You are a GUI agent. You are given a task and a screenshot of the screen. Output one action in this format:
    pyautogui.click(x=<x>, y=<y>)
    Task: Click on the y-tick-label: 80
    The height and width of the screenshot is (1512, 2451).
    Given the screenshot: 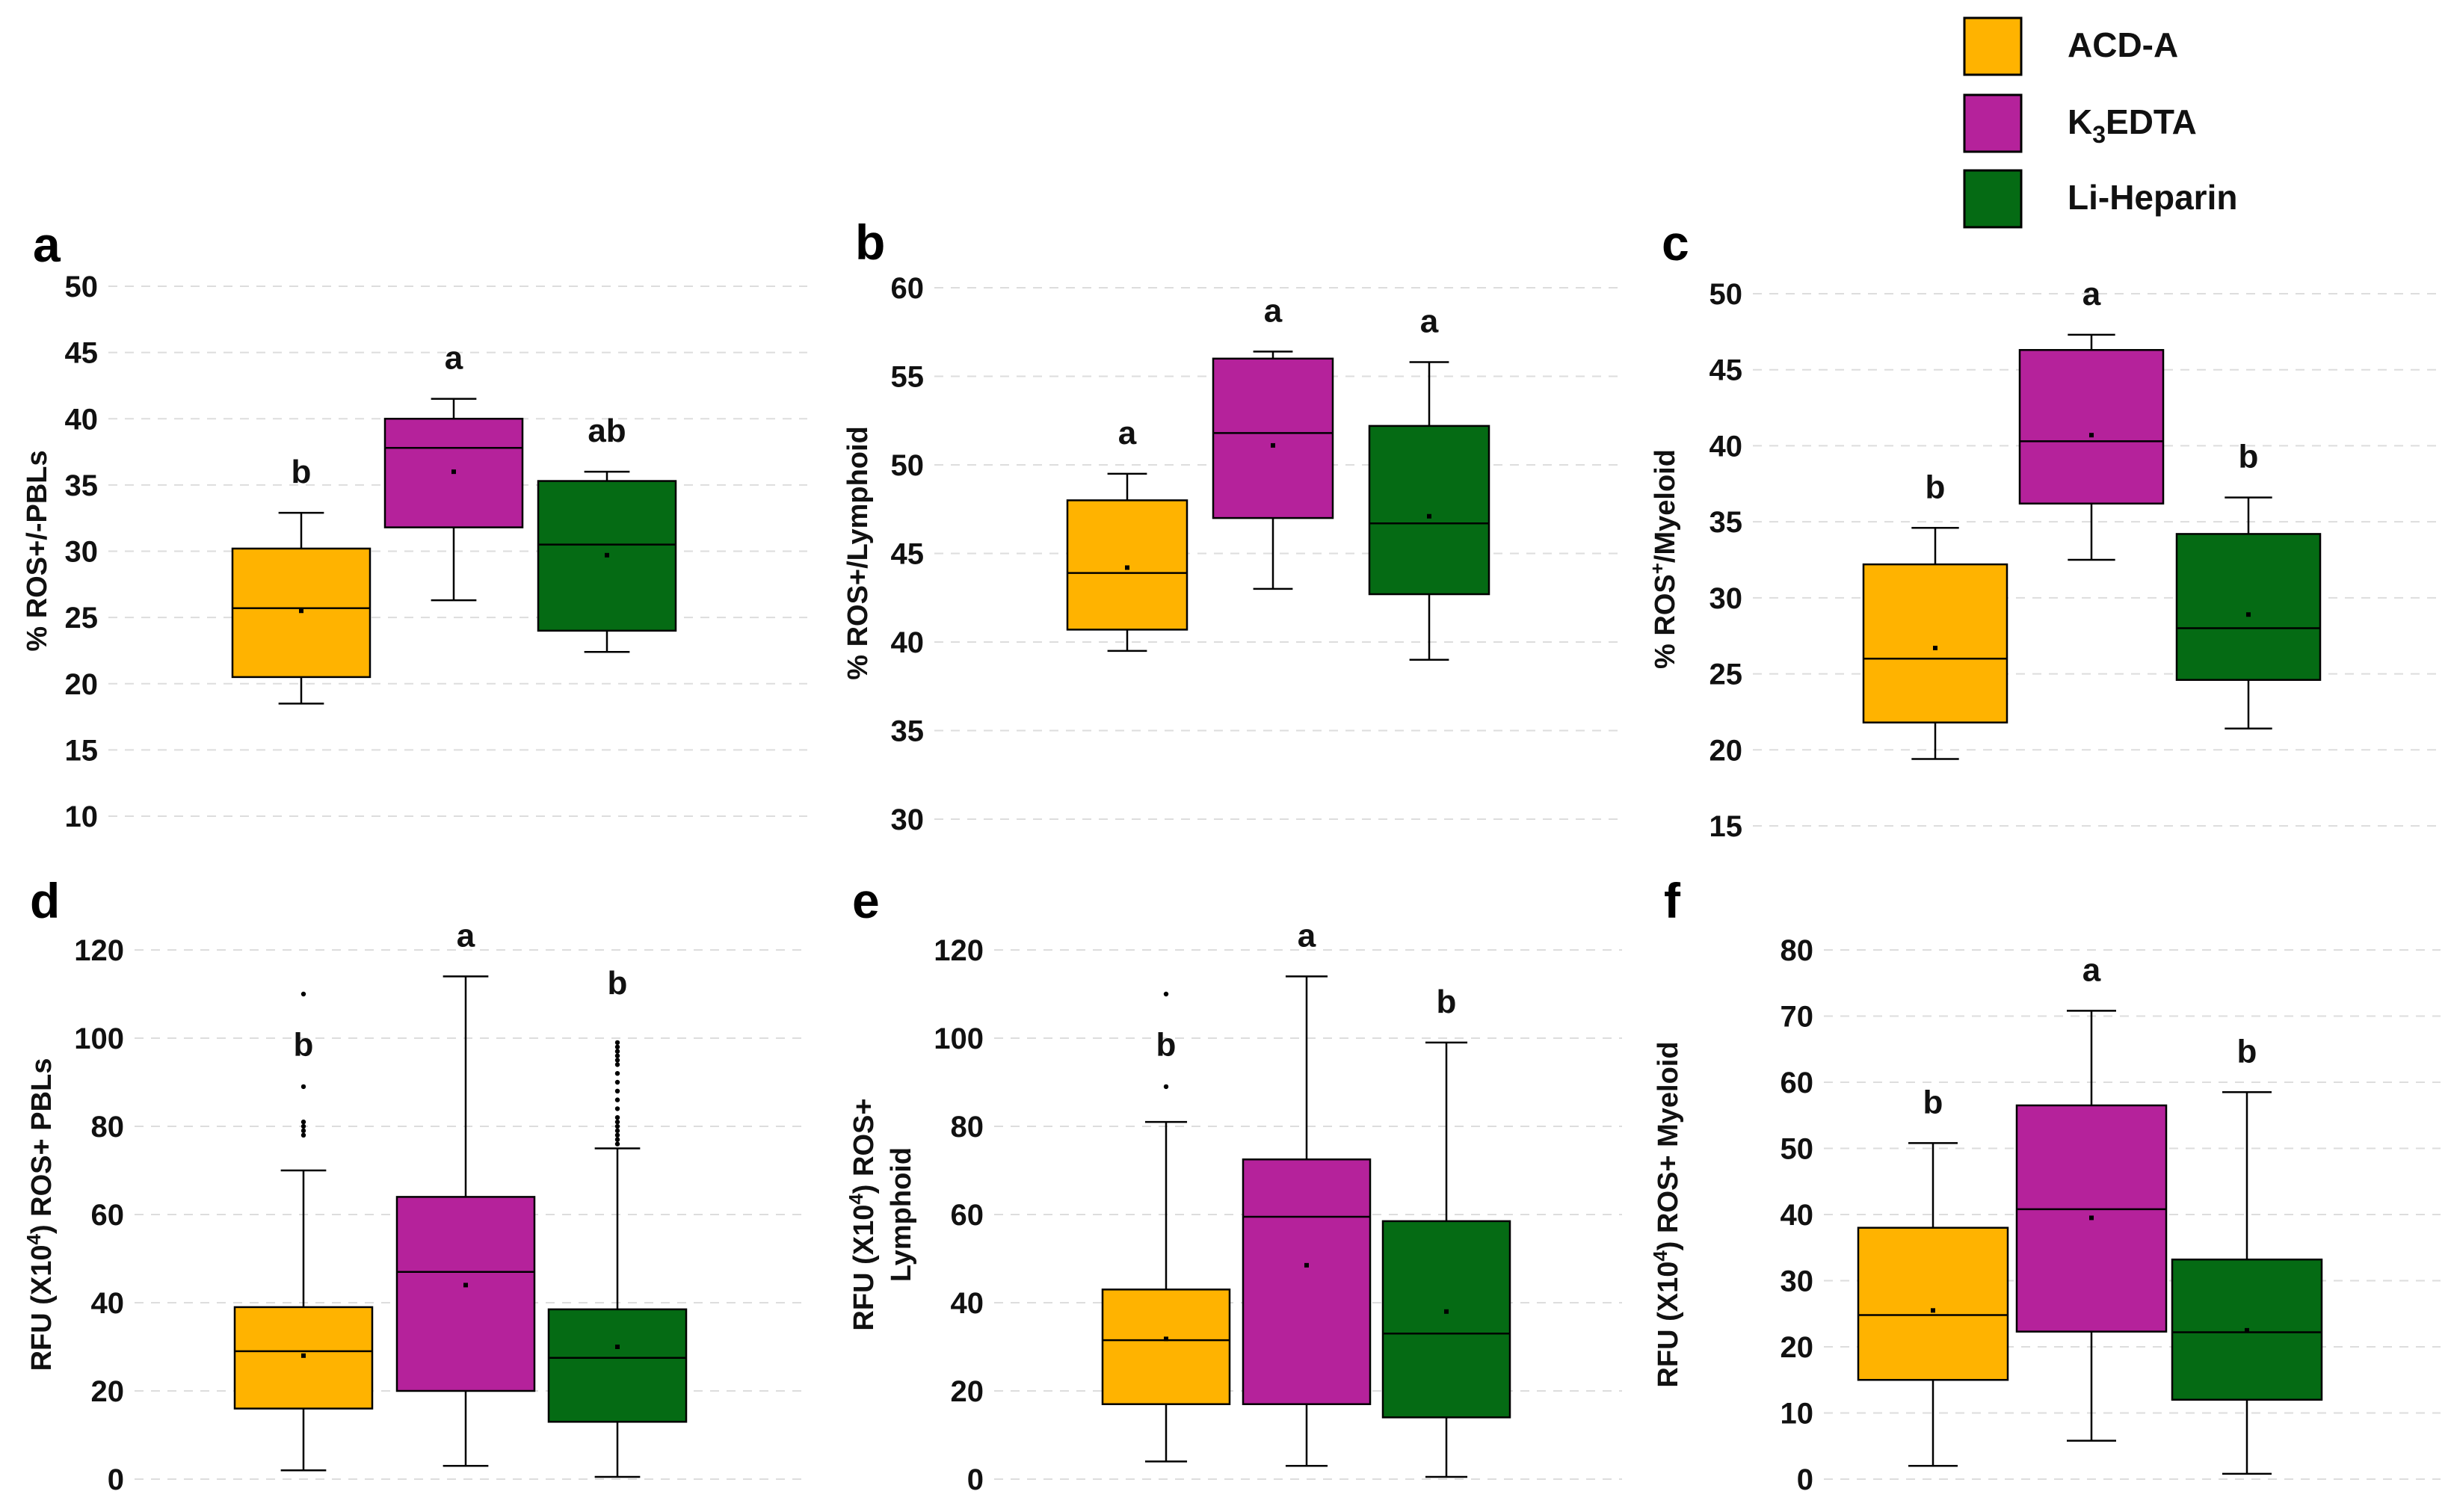 What is the action you would take?
    pyautogui.click(x=108, y=1128)
    